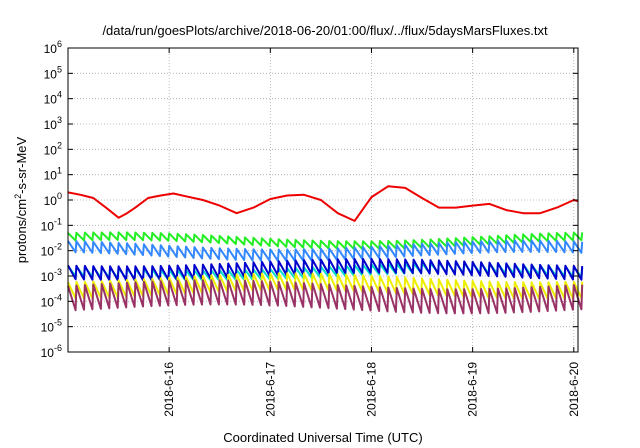  I want to click on y-axis-label-rest: -s-sr-MeV, so click(21, 164).